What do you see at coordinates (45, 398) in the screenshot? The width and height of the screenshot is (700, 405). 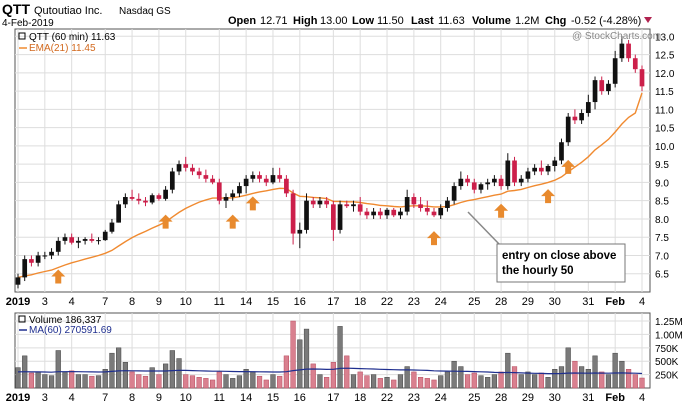 I see `x-tick-label: 3` at bounding box center [45, 398].